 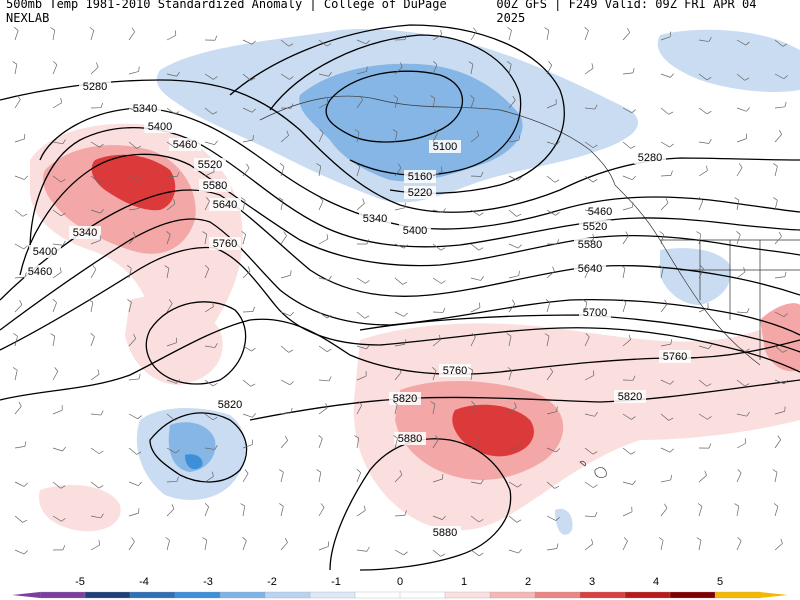 I want to click on contour-label: 5460, so click(x=185, y=145).